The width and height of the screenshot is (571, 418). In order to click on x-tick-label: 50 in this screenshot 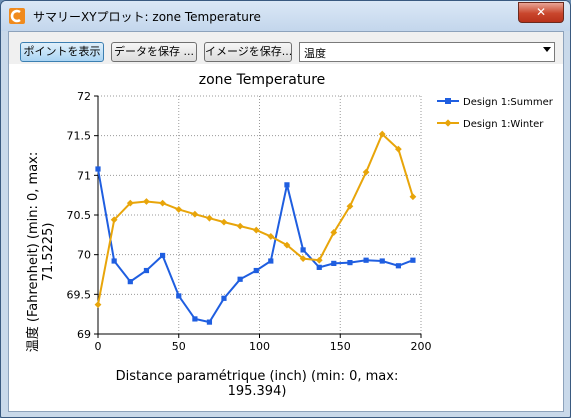, I will do `click(179, 346)`.